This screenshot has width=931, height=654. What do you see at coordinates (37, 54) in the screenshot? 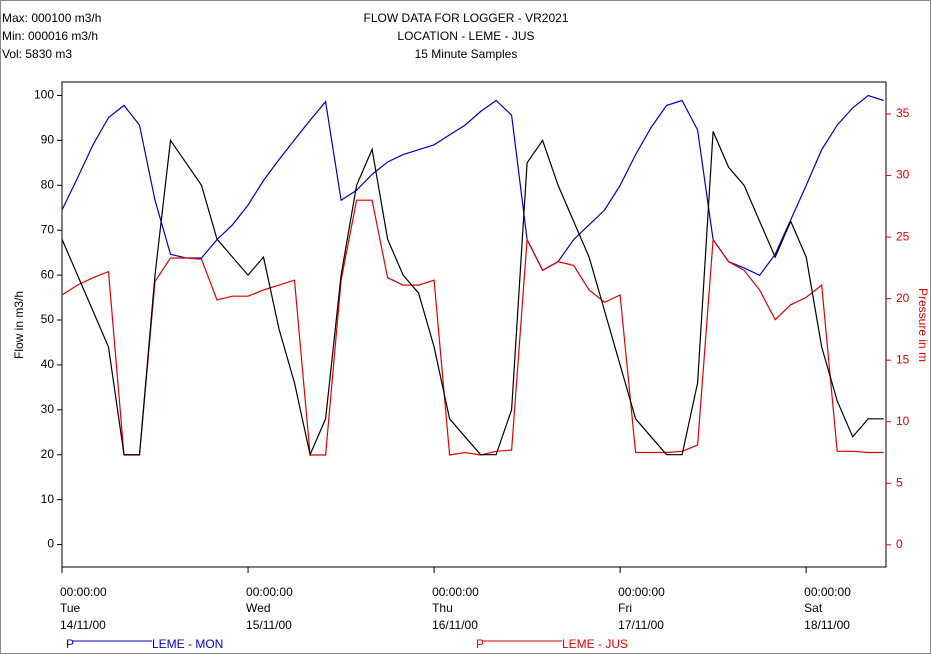
I see `stat: Vol: 5830 m3` at bounding box center [37, 54].